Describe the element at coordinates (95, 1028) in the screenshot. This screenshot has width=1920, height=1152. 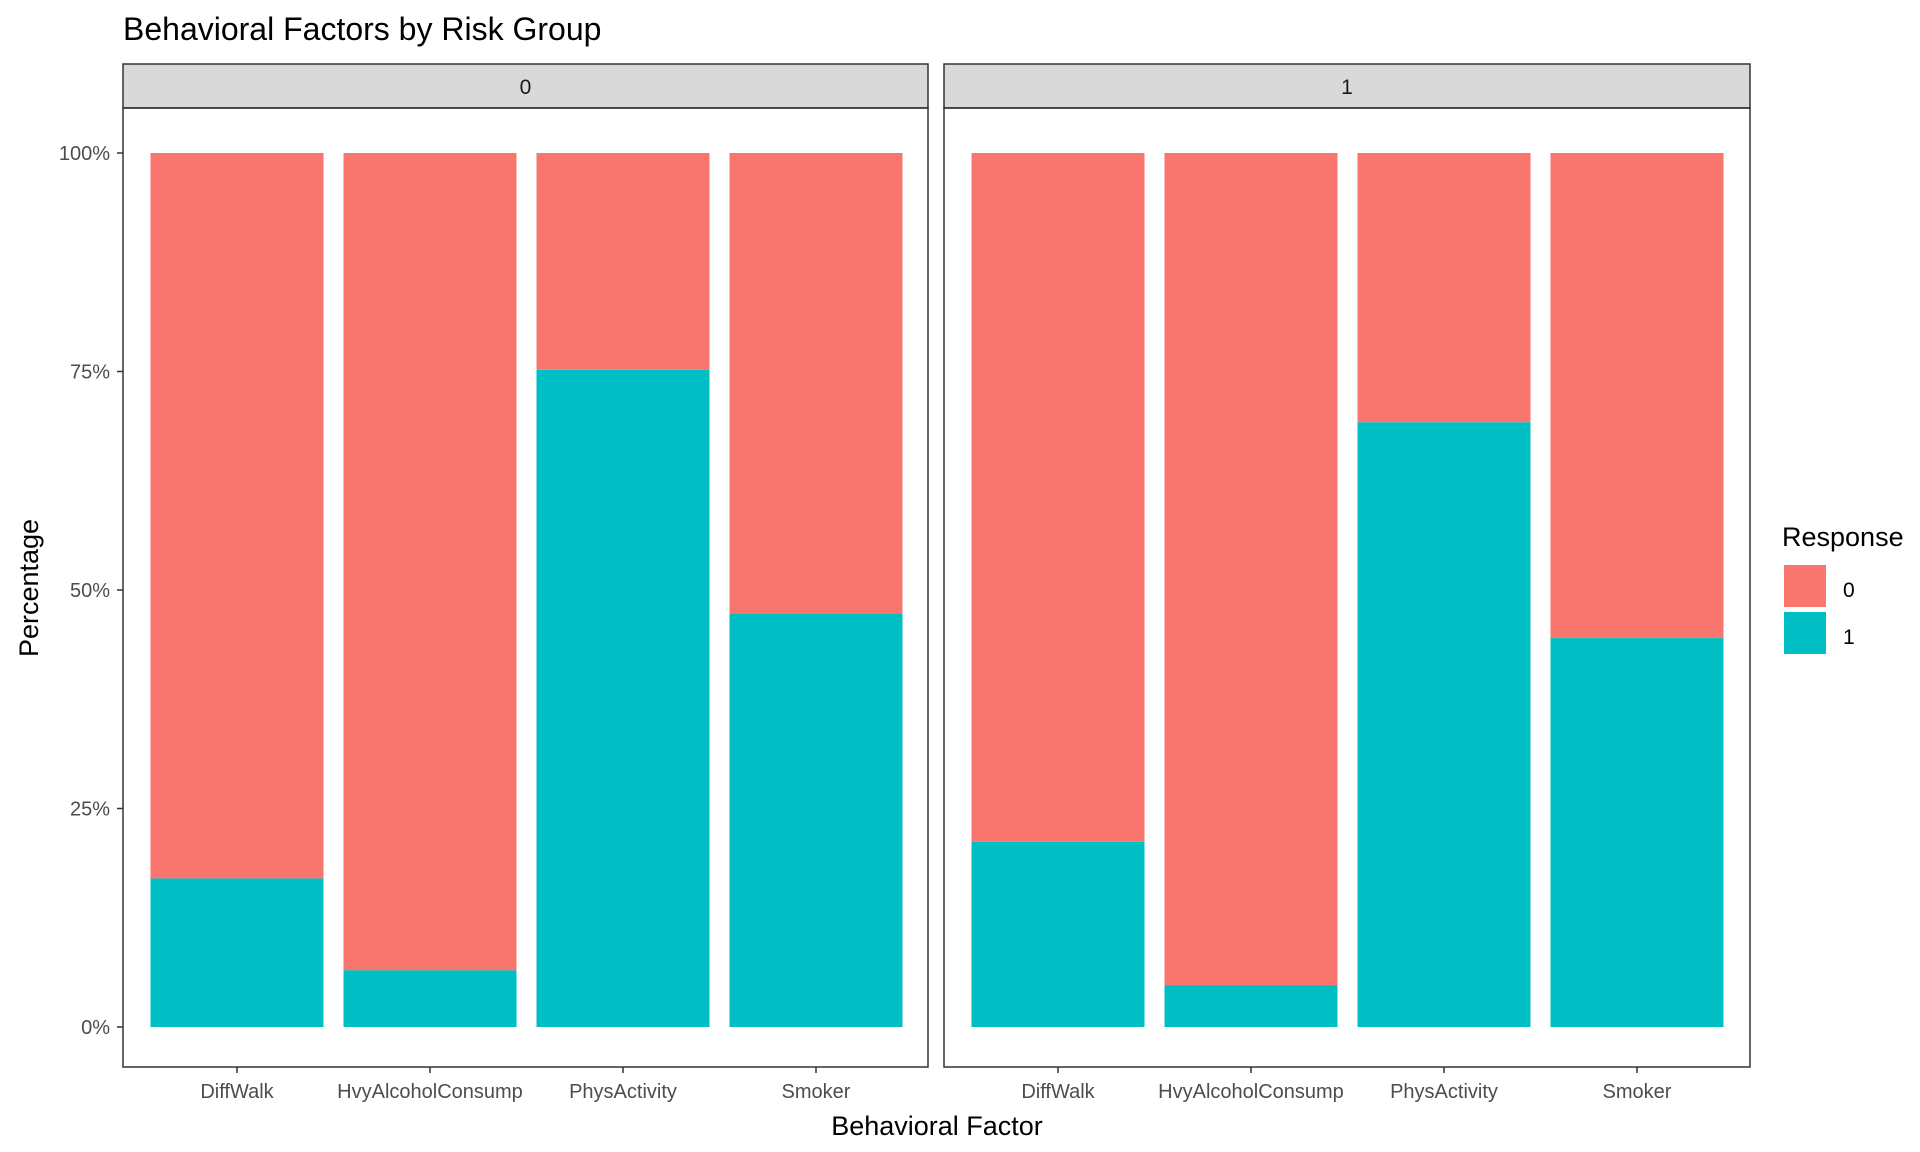
I see `y-tick-label: 0%` at that location.